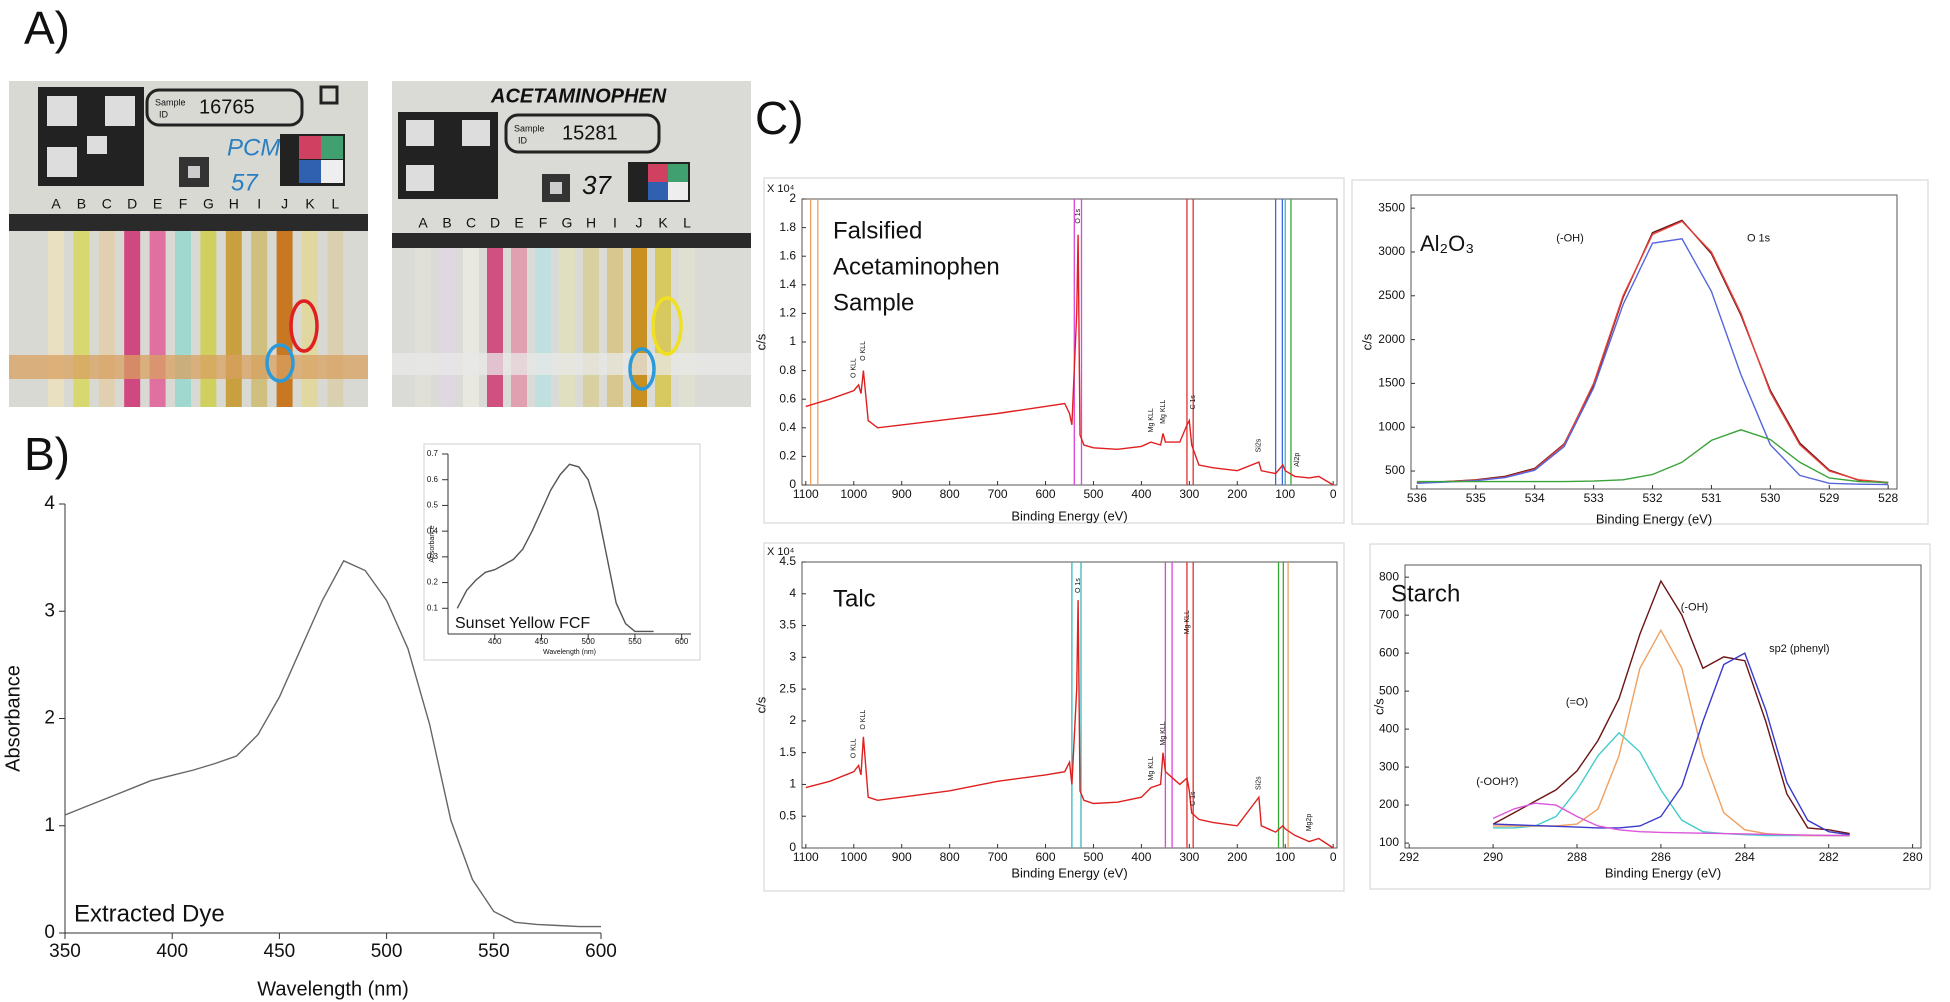 This screenshot has width=1950, height=1002. What do you see at coordinates (227, 107) in the screenshot?
I see `sample-id: 16765` at bounding box center [227, 107].